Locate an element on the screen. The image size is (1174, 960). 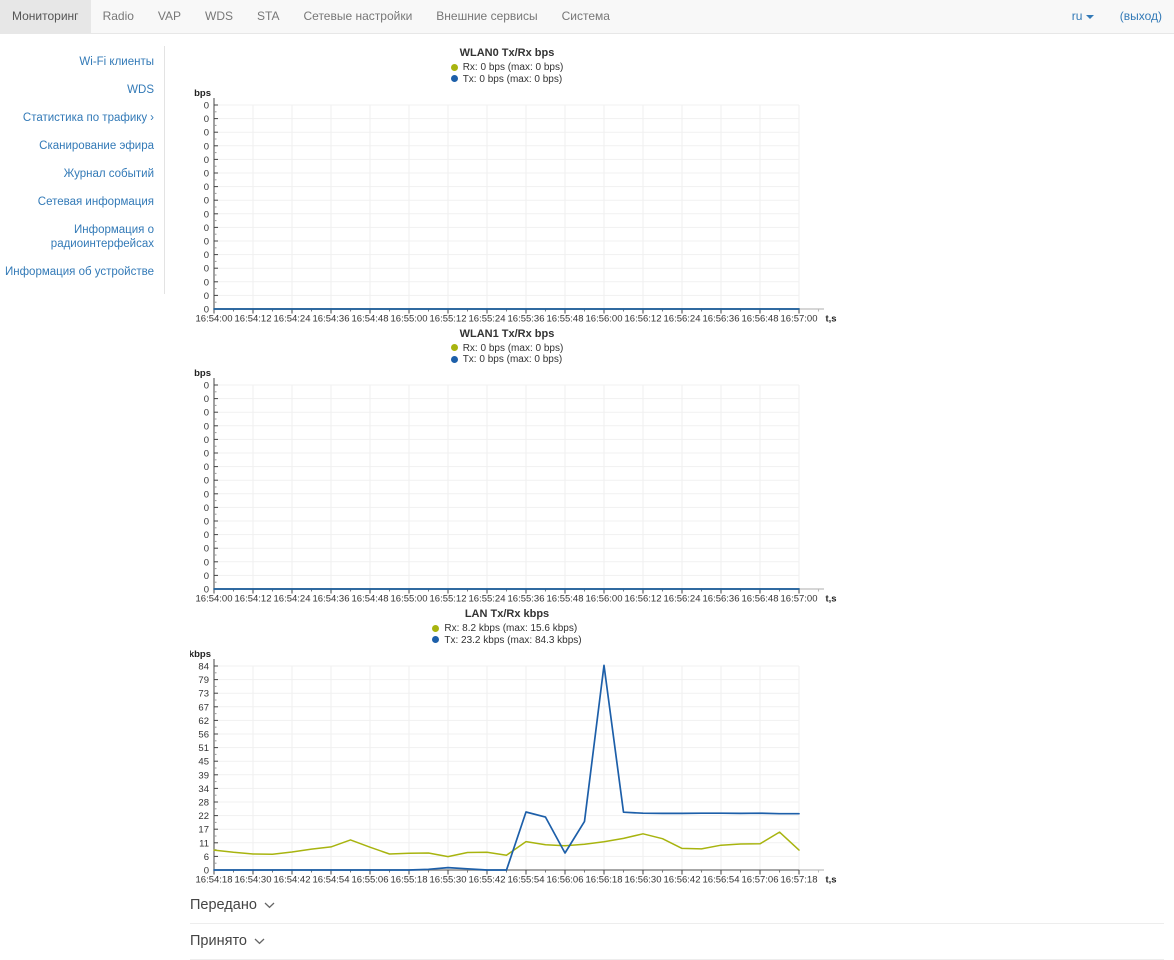
nav-tab-external-services: Внешние сервисы is located at coordinates (487, 16).